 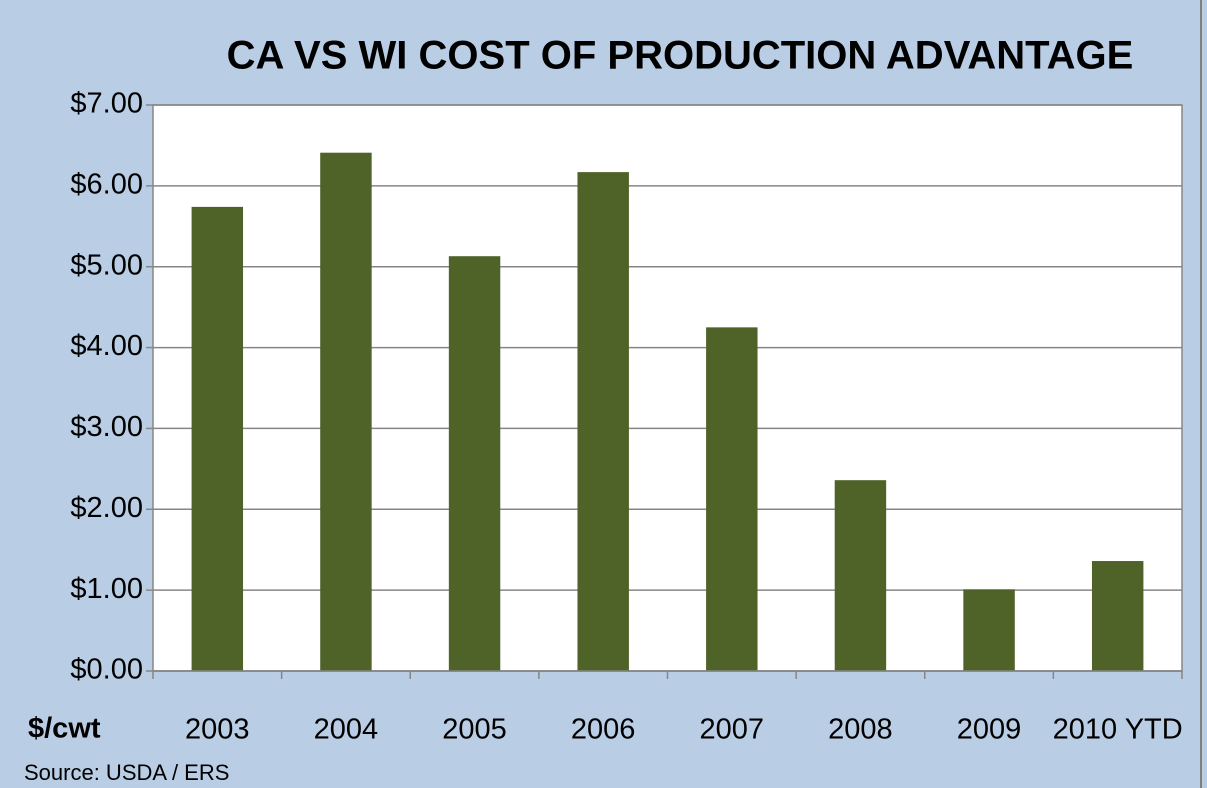 I want to click on x-tick-label: 2006, so click(x=603, y=730).